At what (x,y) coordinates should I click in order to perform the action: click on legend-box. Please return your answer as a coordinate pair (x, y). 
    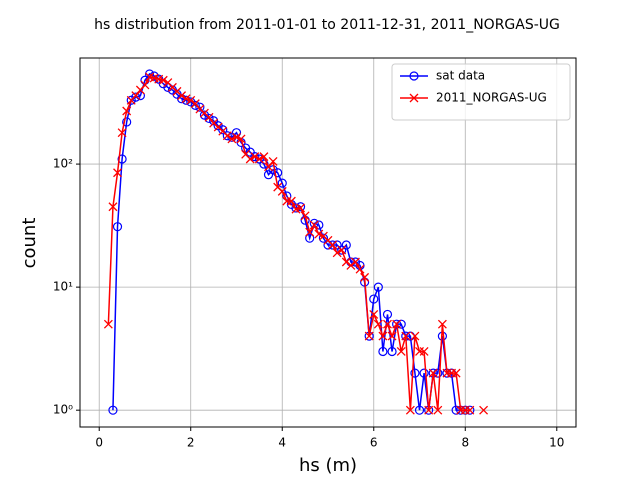
    Looking at the image, I should click on (481, 92).